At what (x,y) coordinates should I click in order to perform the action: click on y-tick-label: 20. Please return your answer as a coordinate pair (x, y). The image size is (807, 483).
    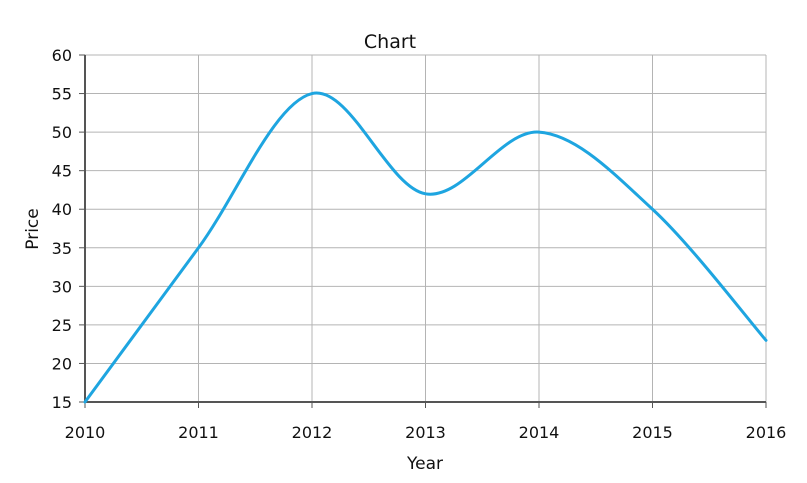
    Looking at the image, I should click on (62, 363).